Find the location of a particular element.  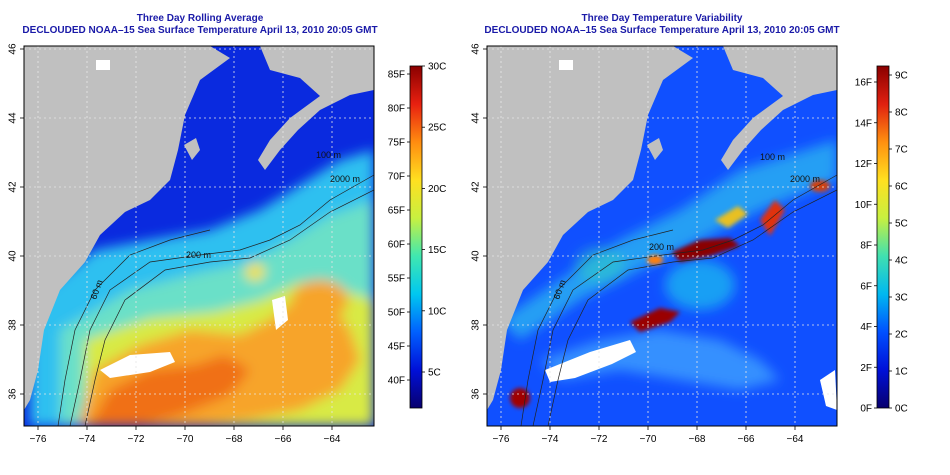

var-front-east is located at coordinates (772, 218).